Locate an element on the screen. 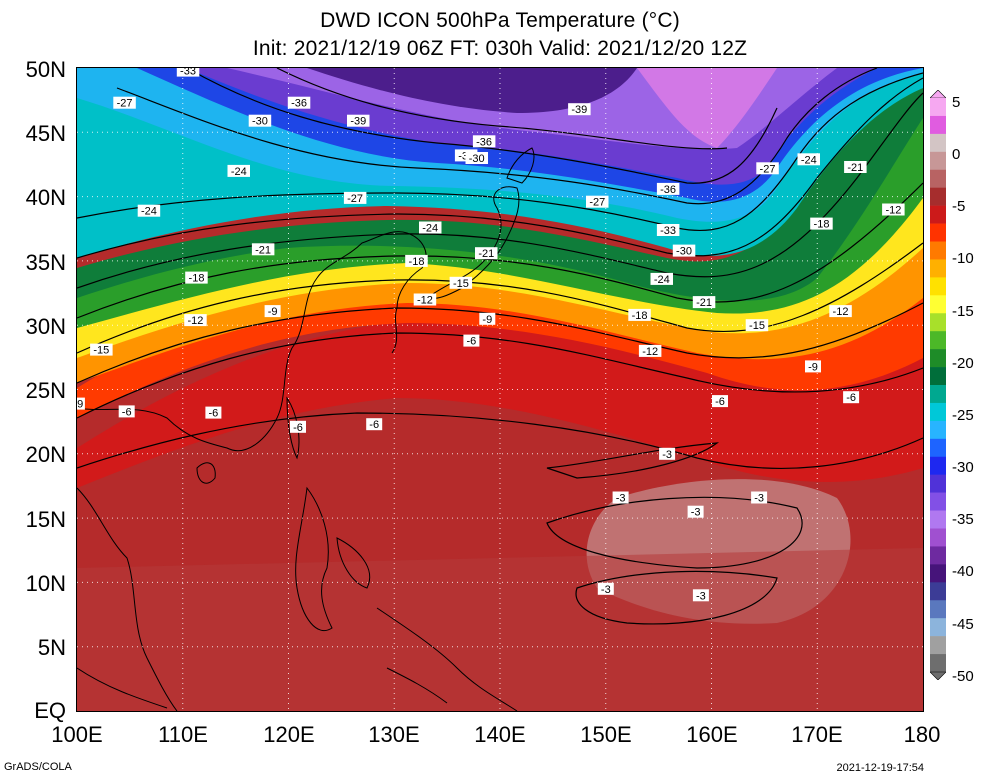 The width and height of the screenshot is (1000, 779). contour-label-text: -9 is located at coordinates (813, 367).